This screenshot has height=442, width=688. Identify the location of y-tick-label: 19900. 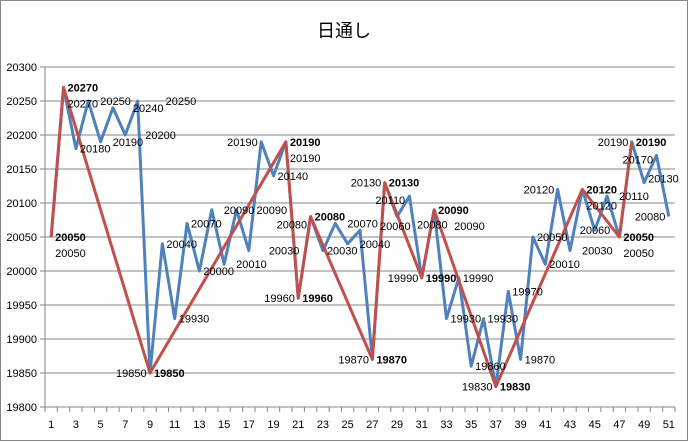
(21, 340).